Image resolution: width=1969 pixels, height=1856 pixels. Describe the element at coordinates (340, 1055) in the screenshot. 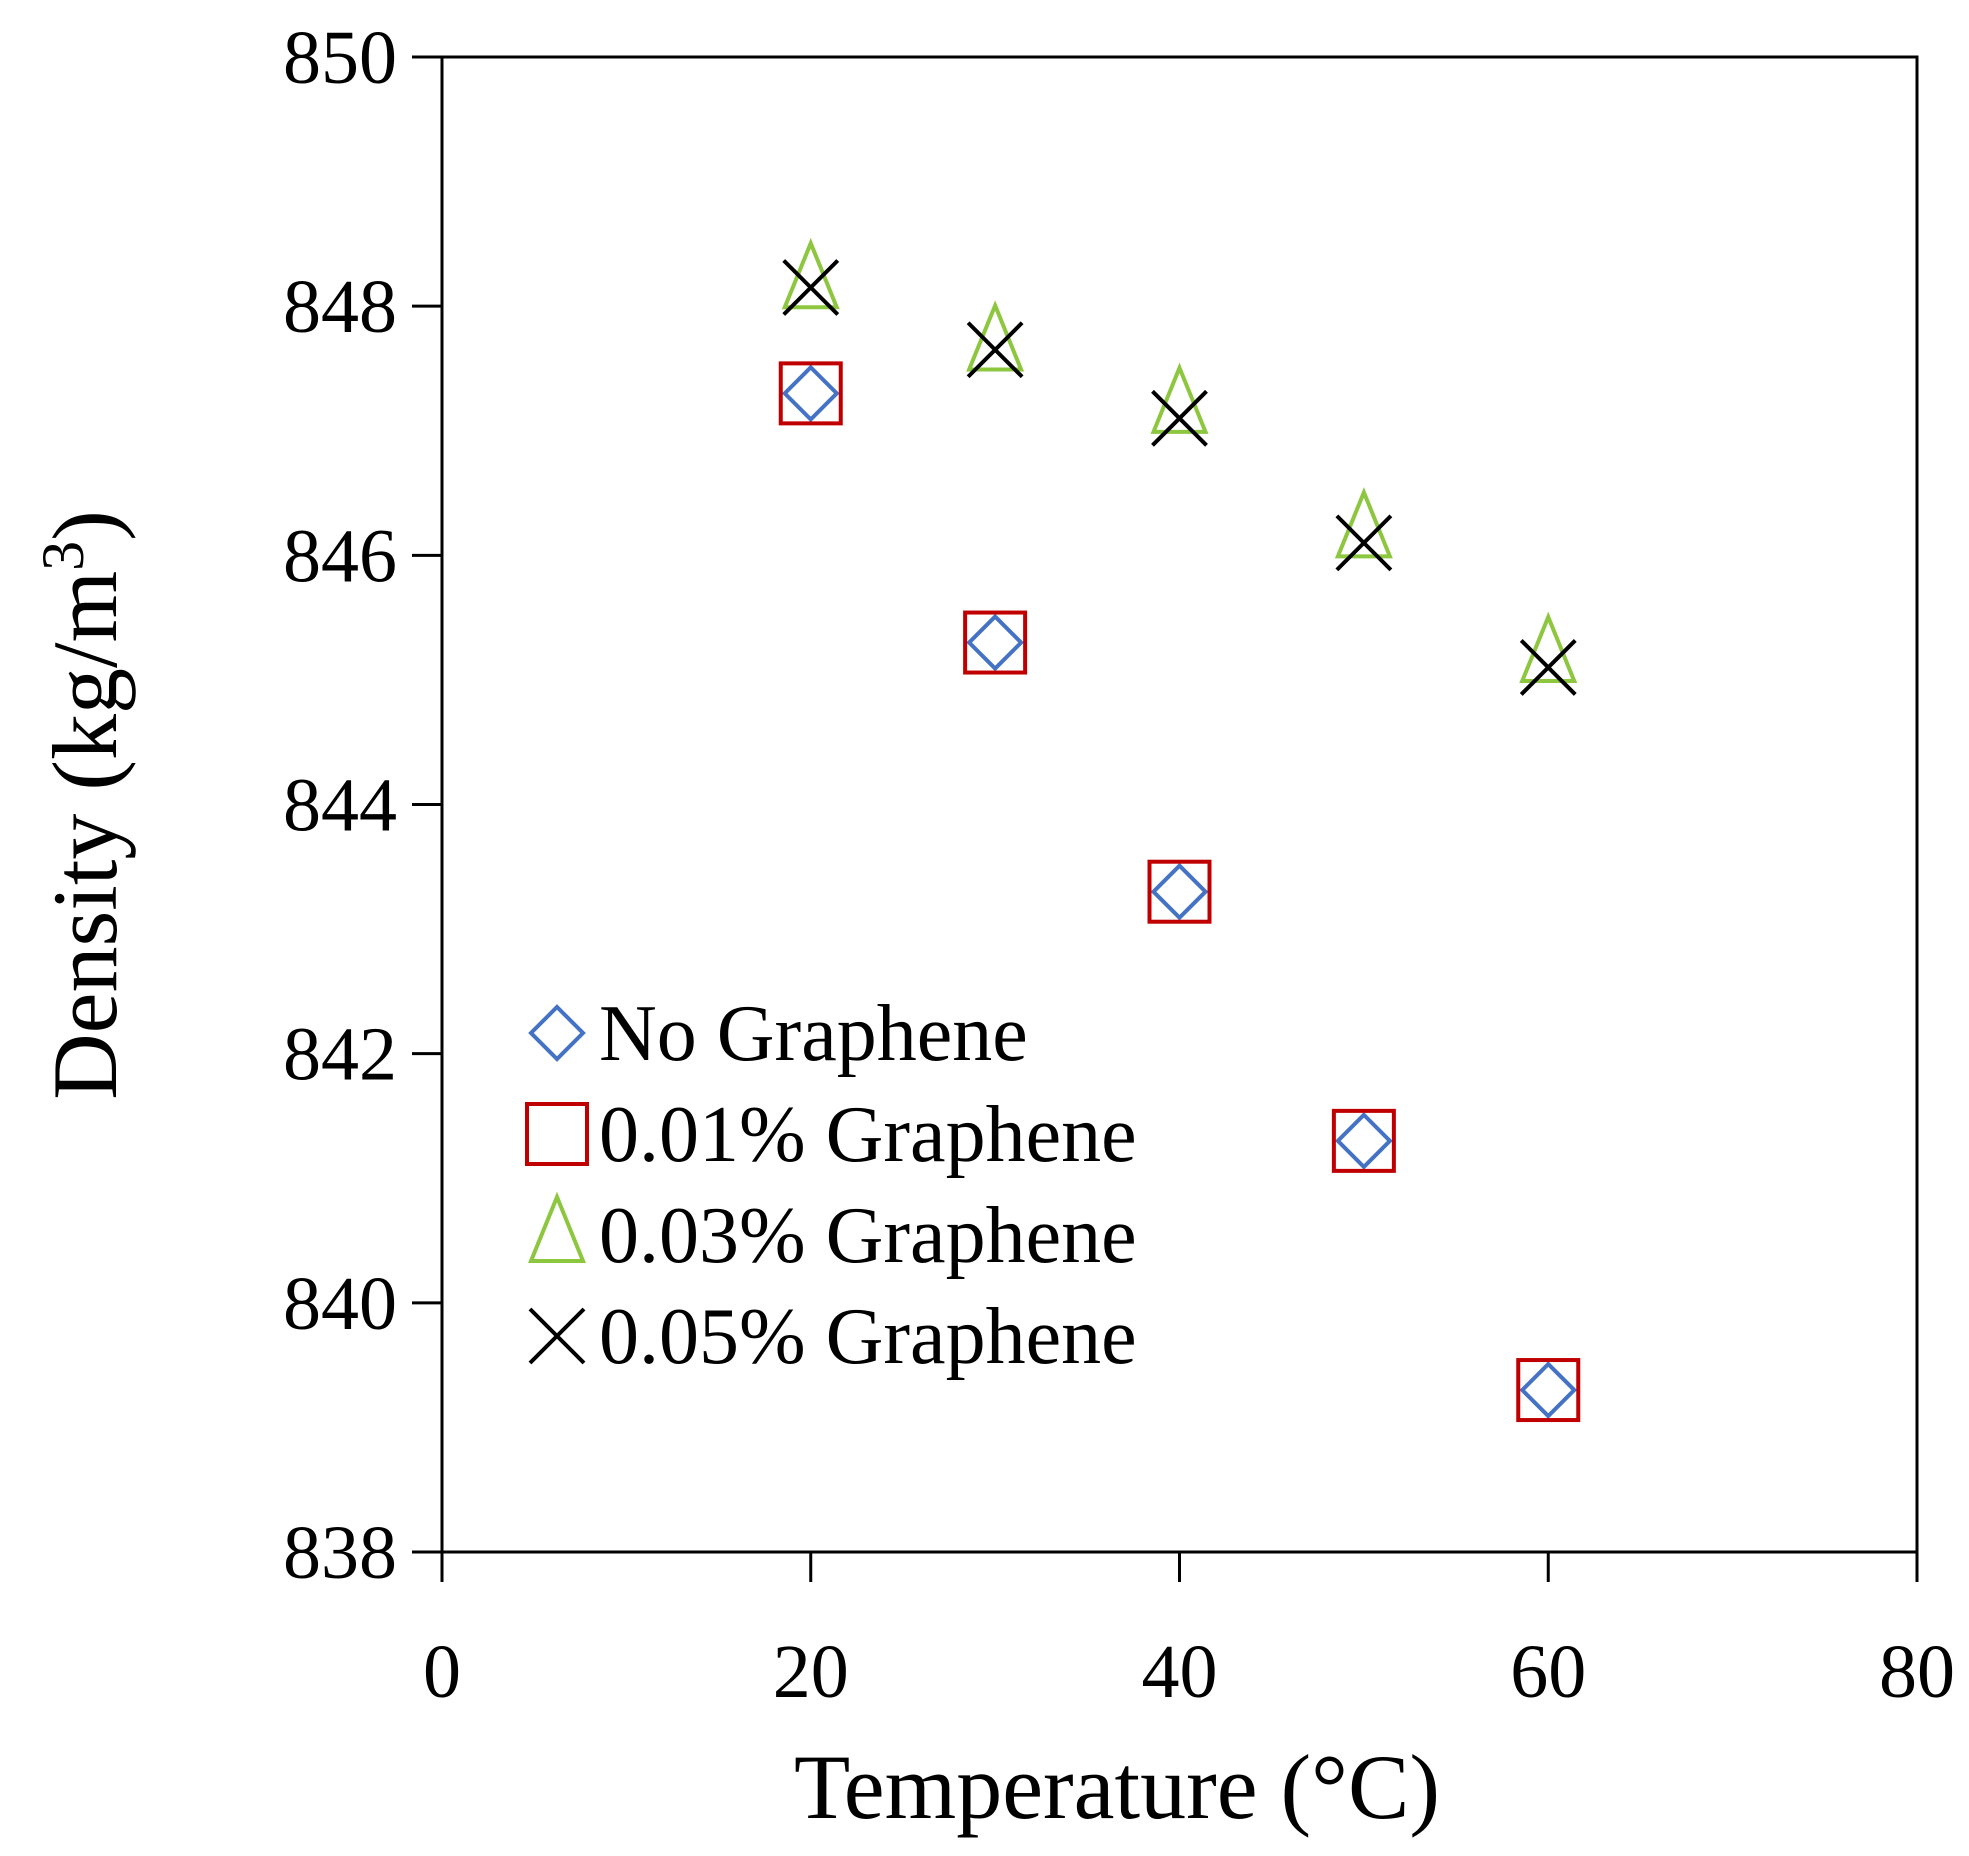

I see `y-tick-label: 842` at that location.